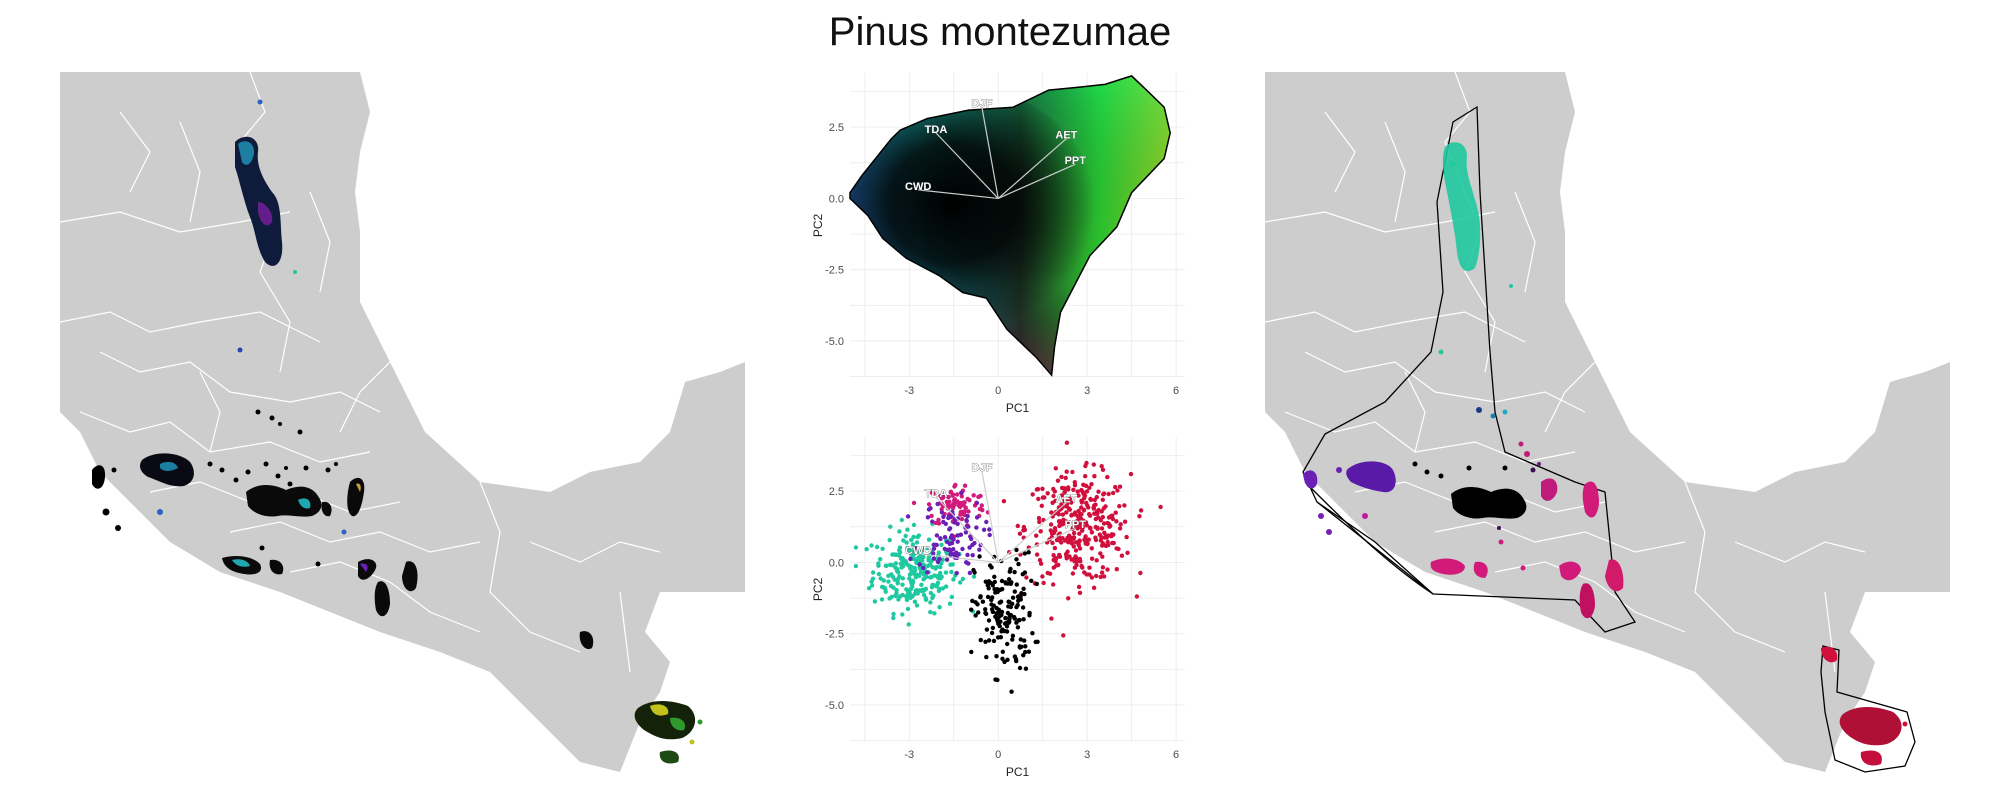 The image size is (2000, 802). I want to click on loadings: DJF TDA AET PPT CWD, so click(996, 513).